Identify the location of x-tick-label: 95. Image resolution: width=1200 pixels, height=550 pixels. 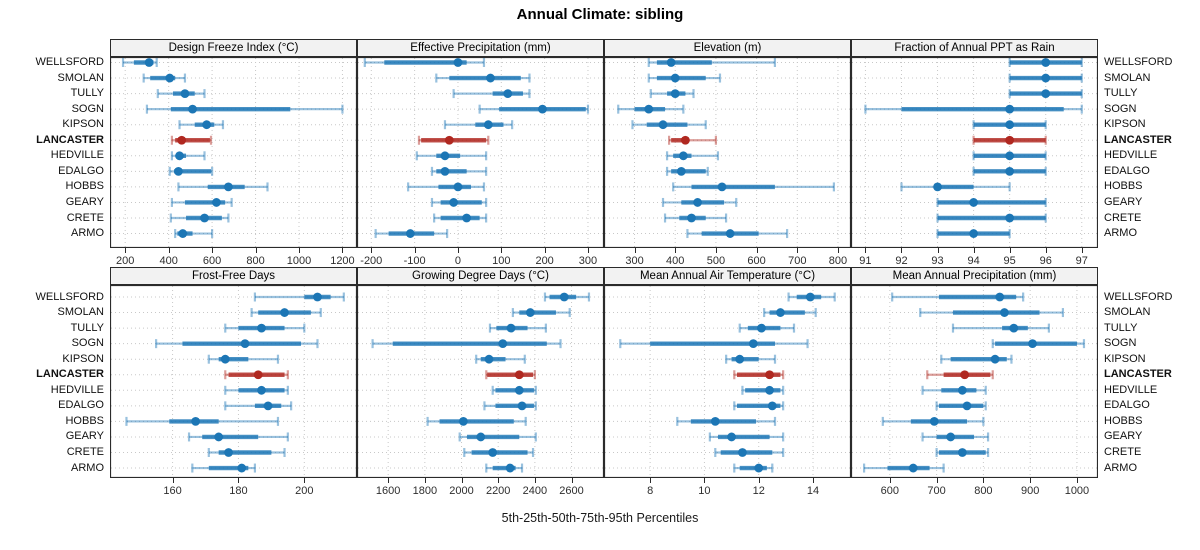
(1009, 261).